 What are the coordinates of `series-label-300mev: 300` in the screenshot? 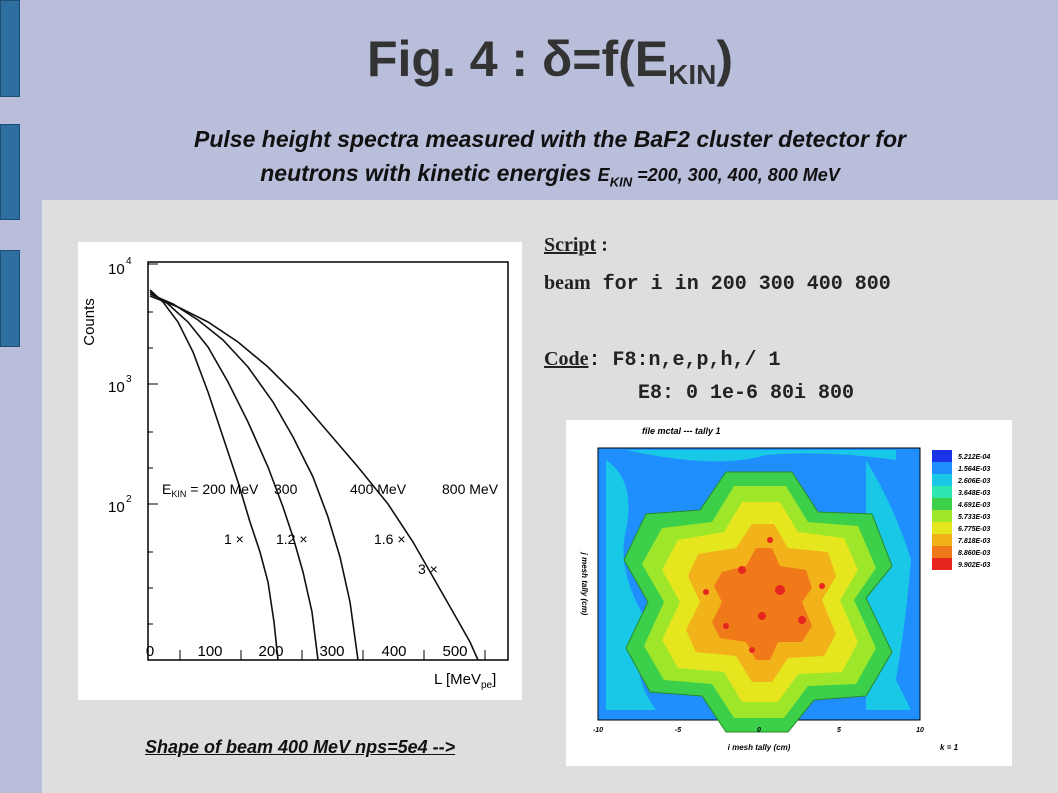 It's located at (286, 489).